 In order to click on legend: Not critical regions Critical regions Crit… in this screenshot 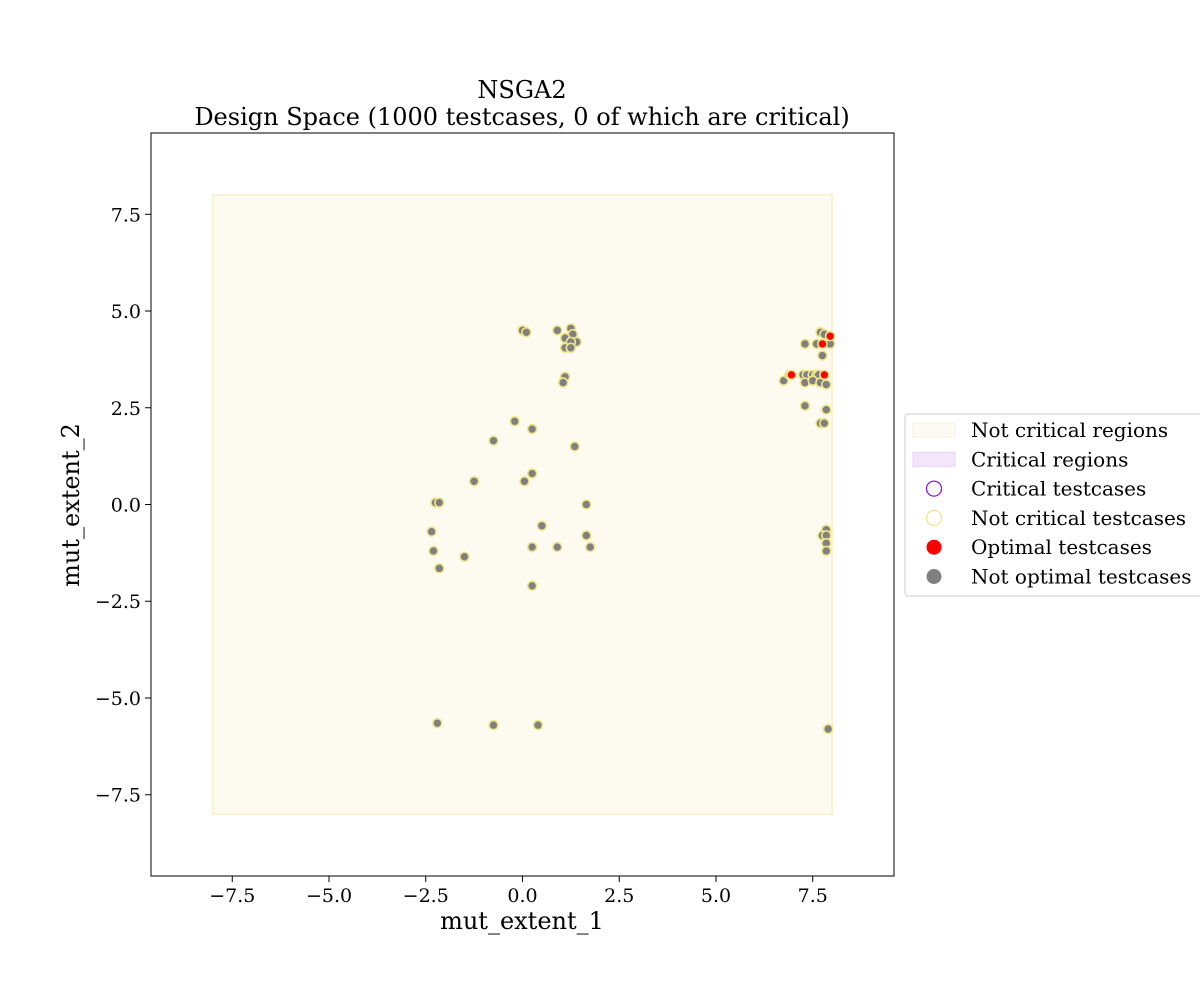, I will do `click(1052, 505)`.